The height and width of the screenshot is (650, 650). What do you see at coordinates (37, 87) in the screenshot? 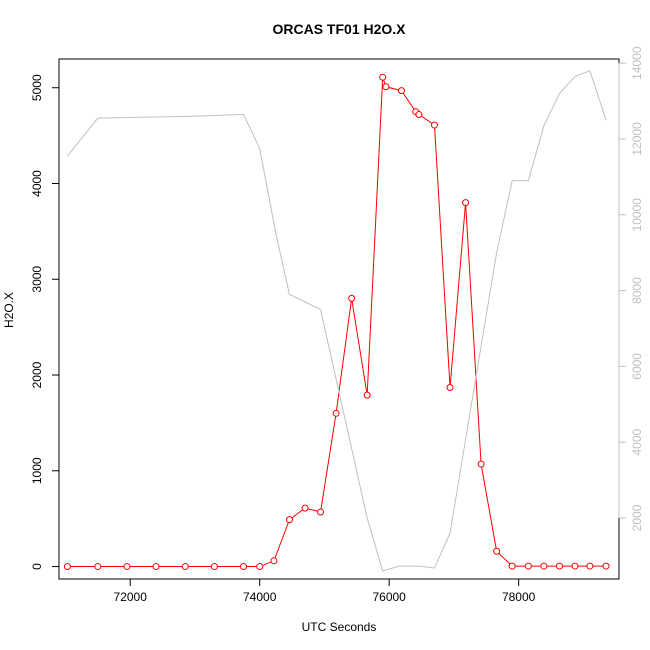
I see `y-tick-label-left: 5000` at bounding box center [37, 87].